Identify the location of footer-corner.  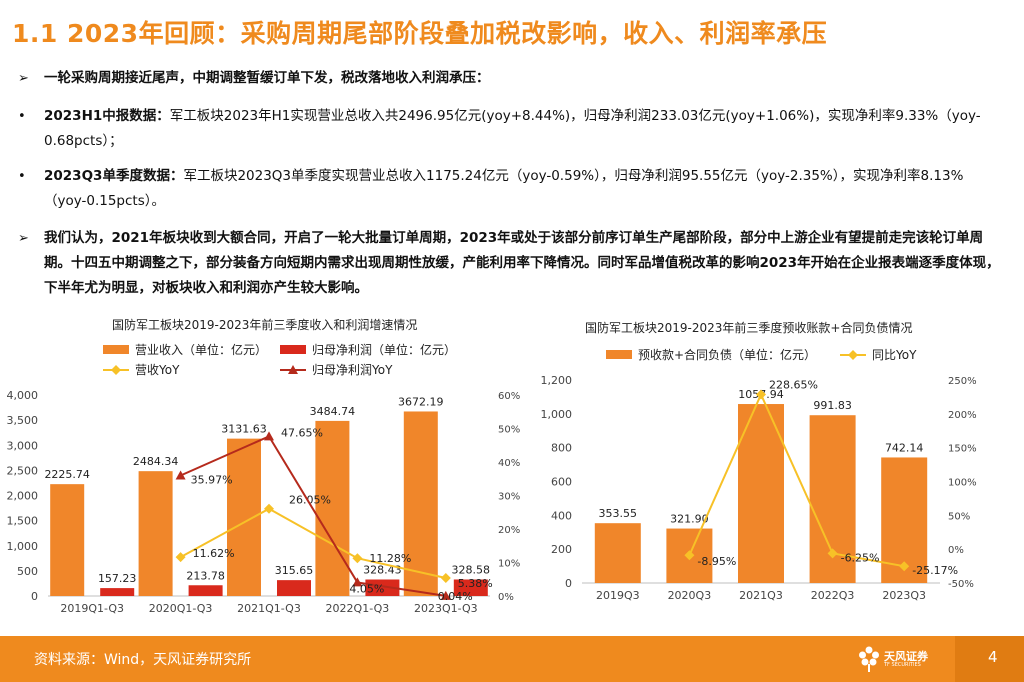
(989, 659).